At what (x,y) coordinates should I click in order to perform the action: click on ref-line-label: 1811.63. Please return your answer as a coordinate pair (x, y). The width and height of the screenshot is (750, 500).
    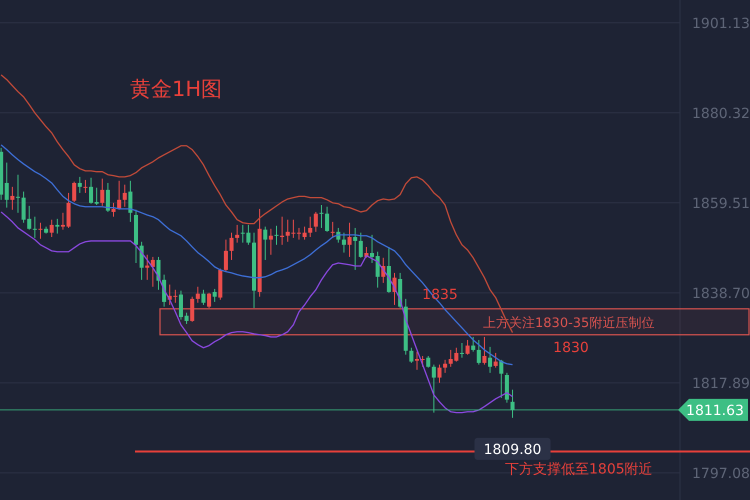
    Looking at the image, I should click on (715, 410).